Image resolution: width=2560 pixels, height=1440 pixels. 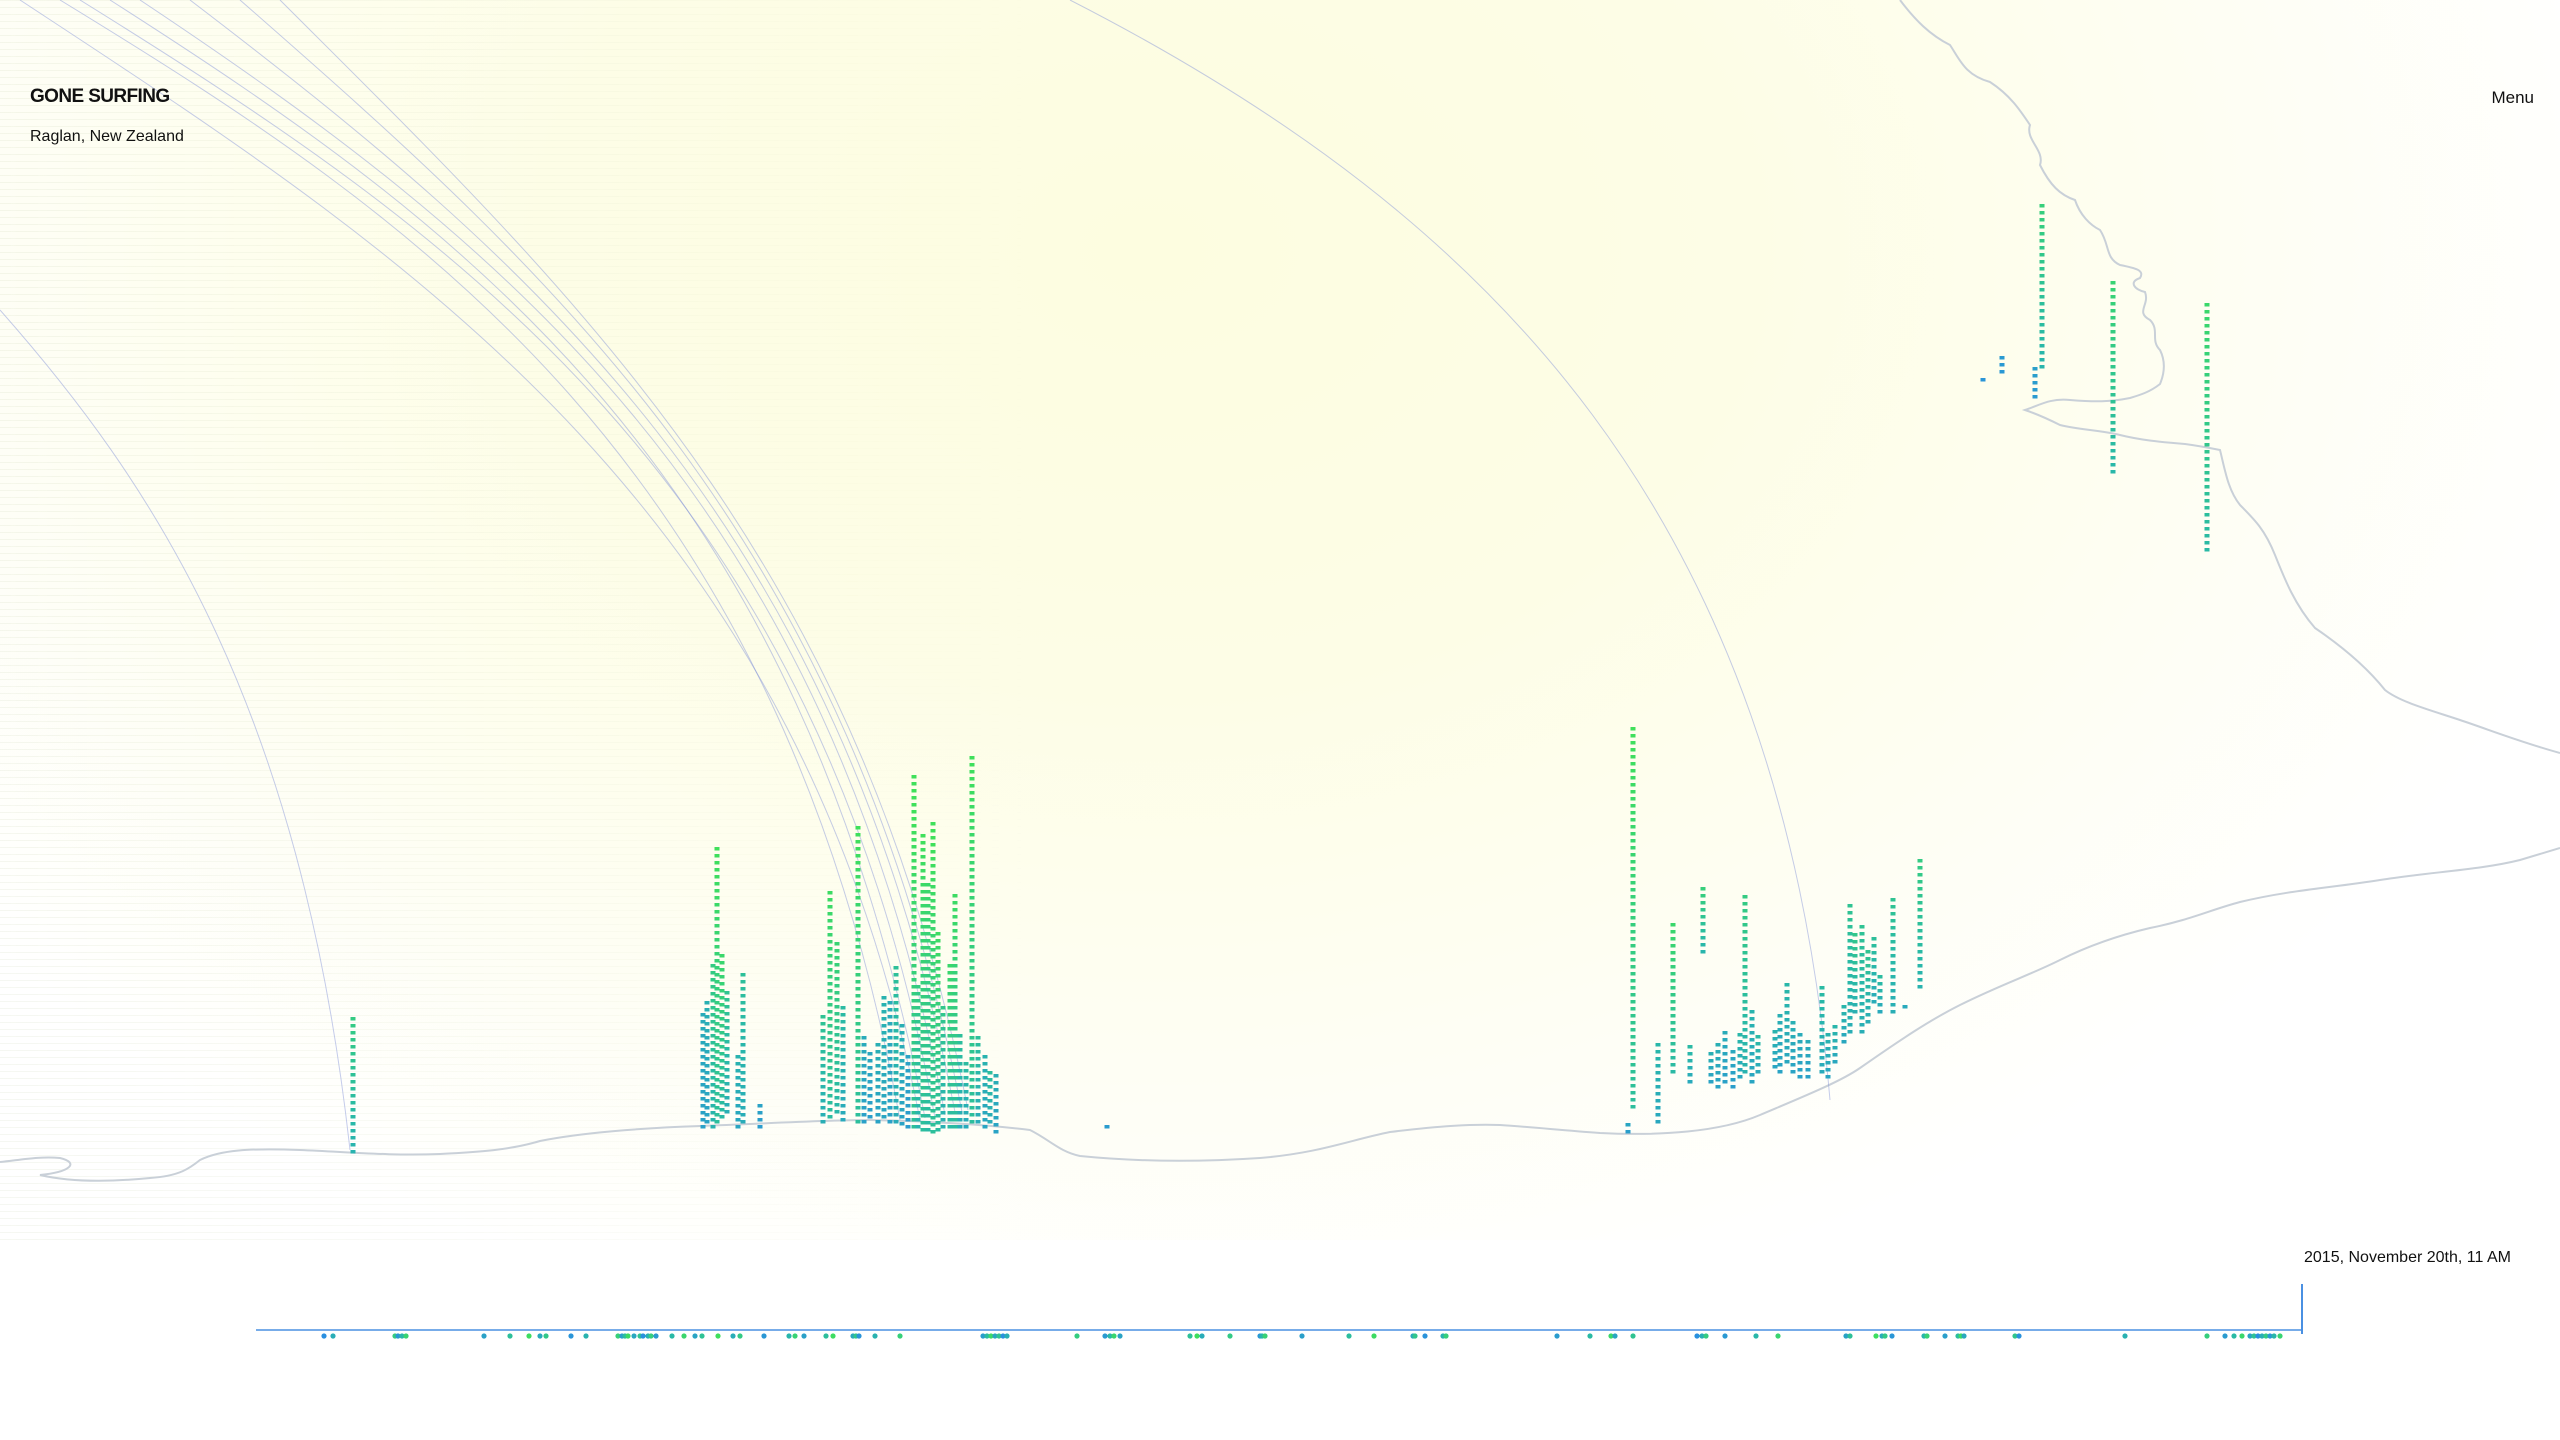 I want to click on menu-button: Menu, so click(x=2512, y=97).